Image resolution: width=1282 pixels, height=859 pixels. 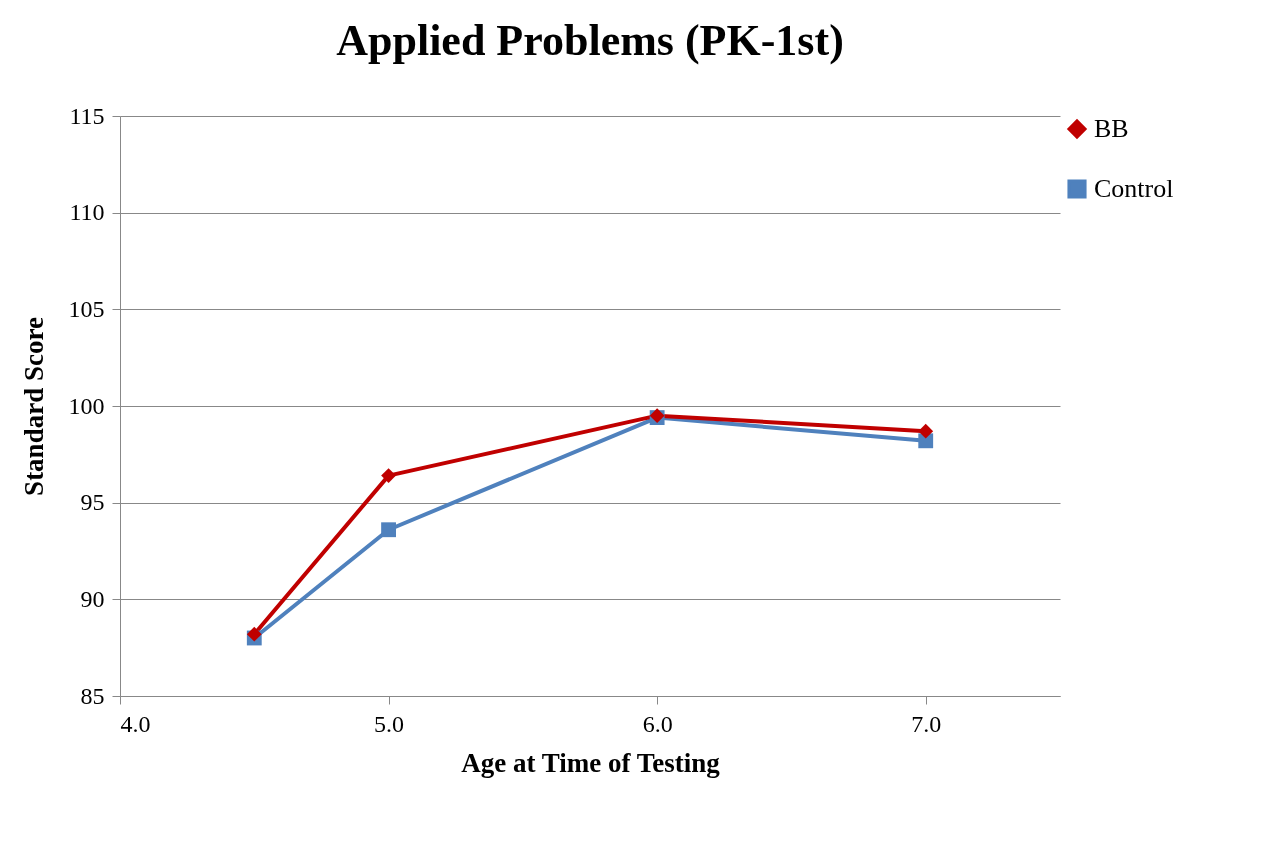 I want to click on y-tick-label: 110, so click(x=87, y=212).